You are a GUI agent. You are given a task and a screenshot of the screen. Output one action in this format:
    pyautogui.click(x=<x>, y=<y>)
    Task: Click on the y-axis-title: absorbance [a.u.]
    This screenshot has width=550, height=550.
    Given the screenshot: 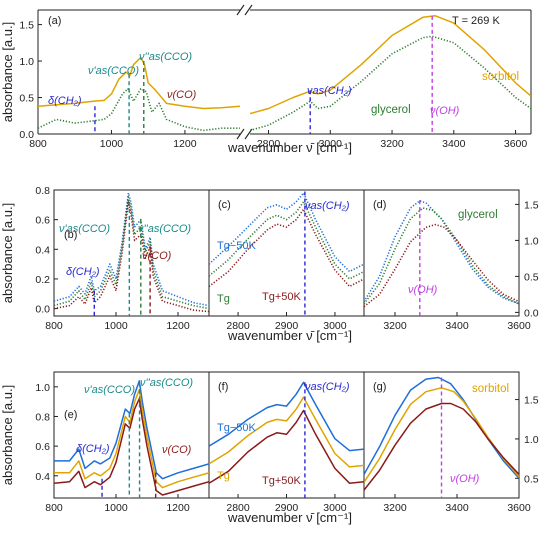 What is the action you would take?
    pyautogui.click(x=7, y=253)
    